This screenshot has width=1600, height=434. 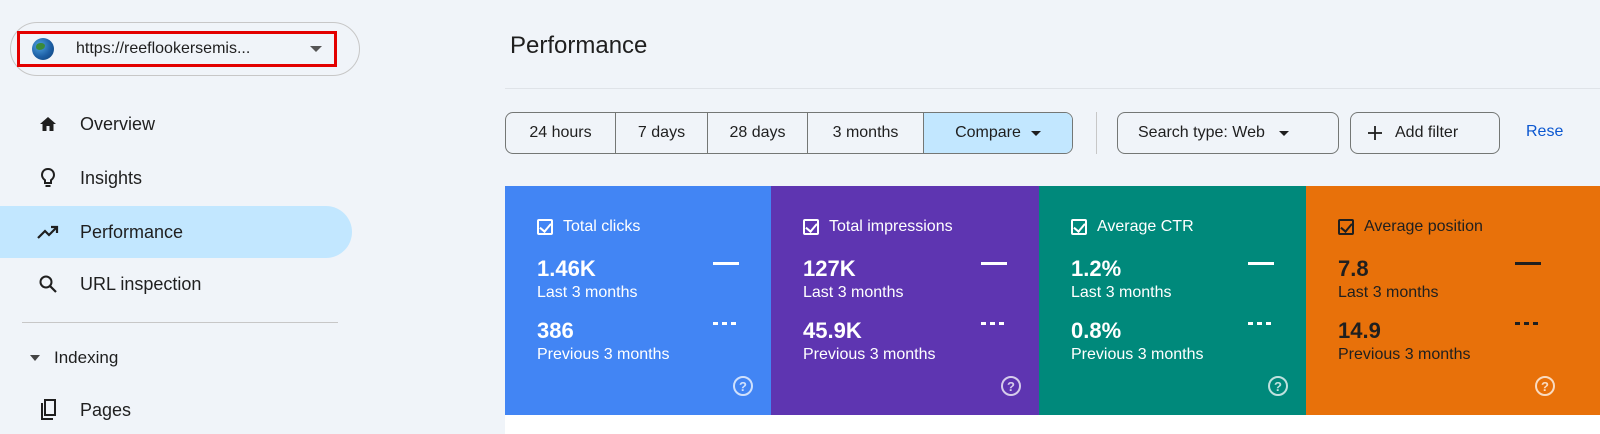 I want to click on pages-icon, so click(x=48, y=410).